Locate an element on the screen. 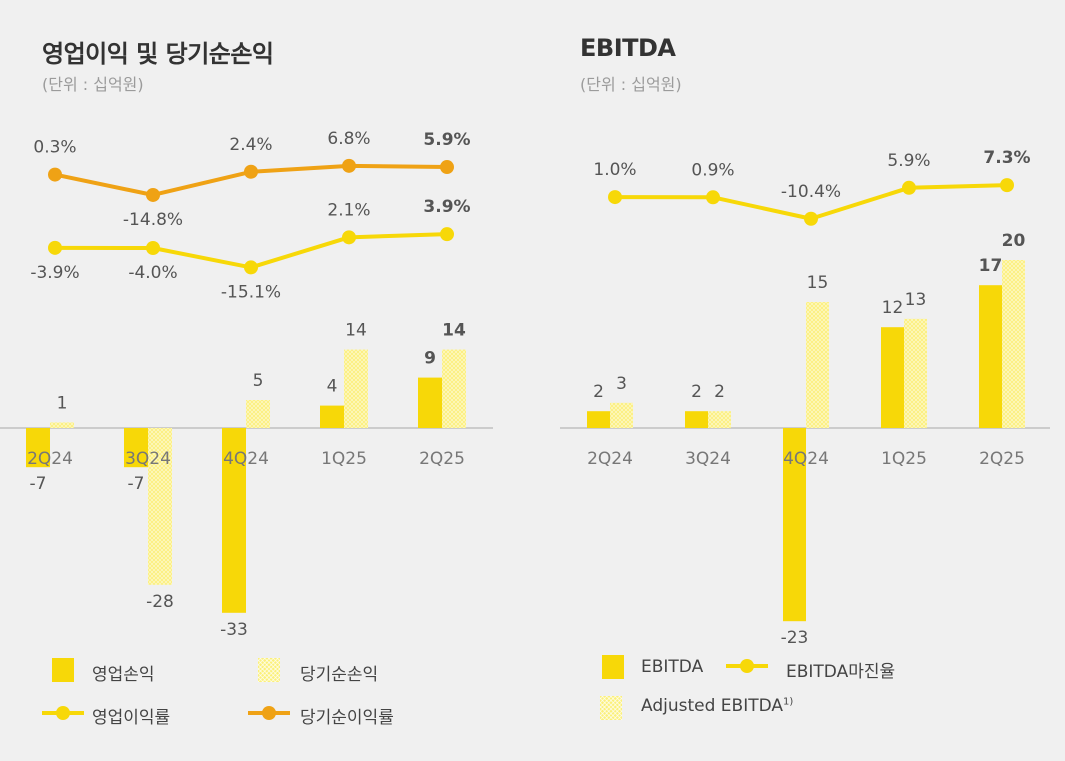  line-label: 5.9% is located at coordinates (446, 140).